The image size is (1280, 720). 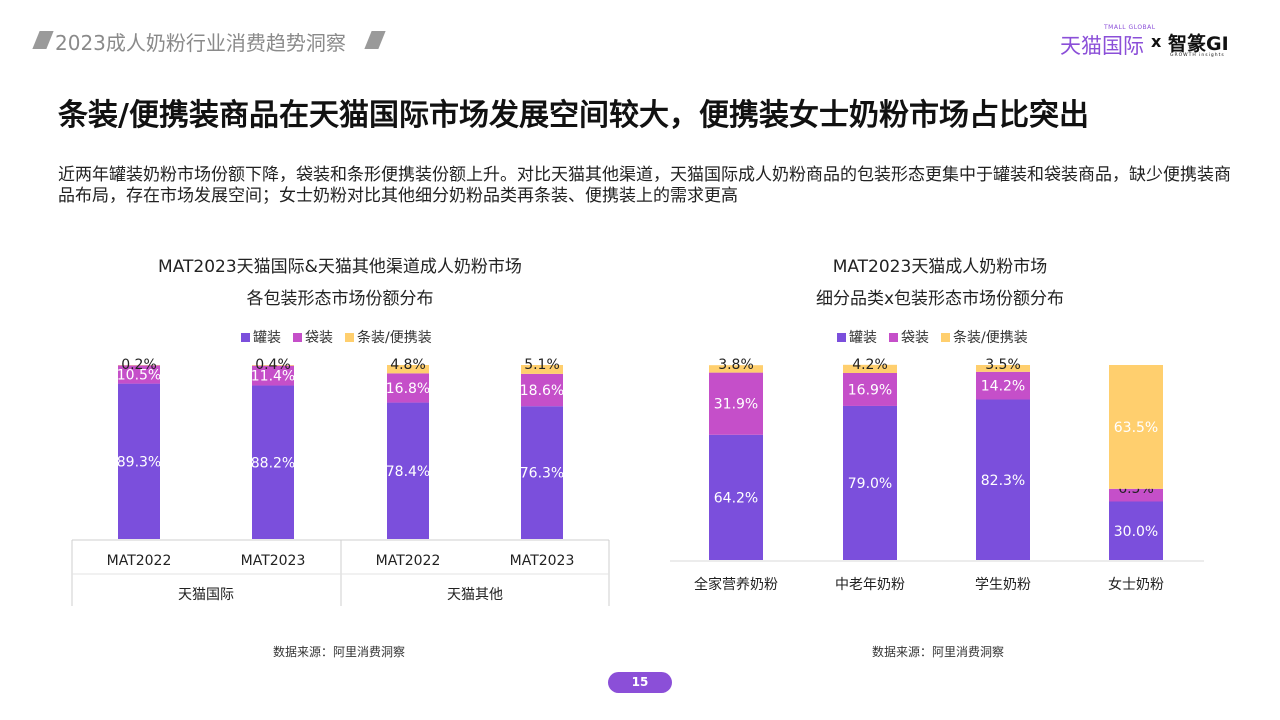 I want to click on chart2-legend-stick: 条装/便携装, so click(x=984, y=337).